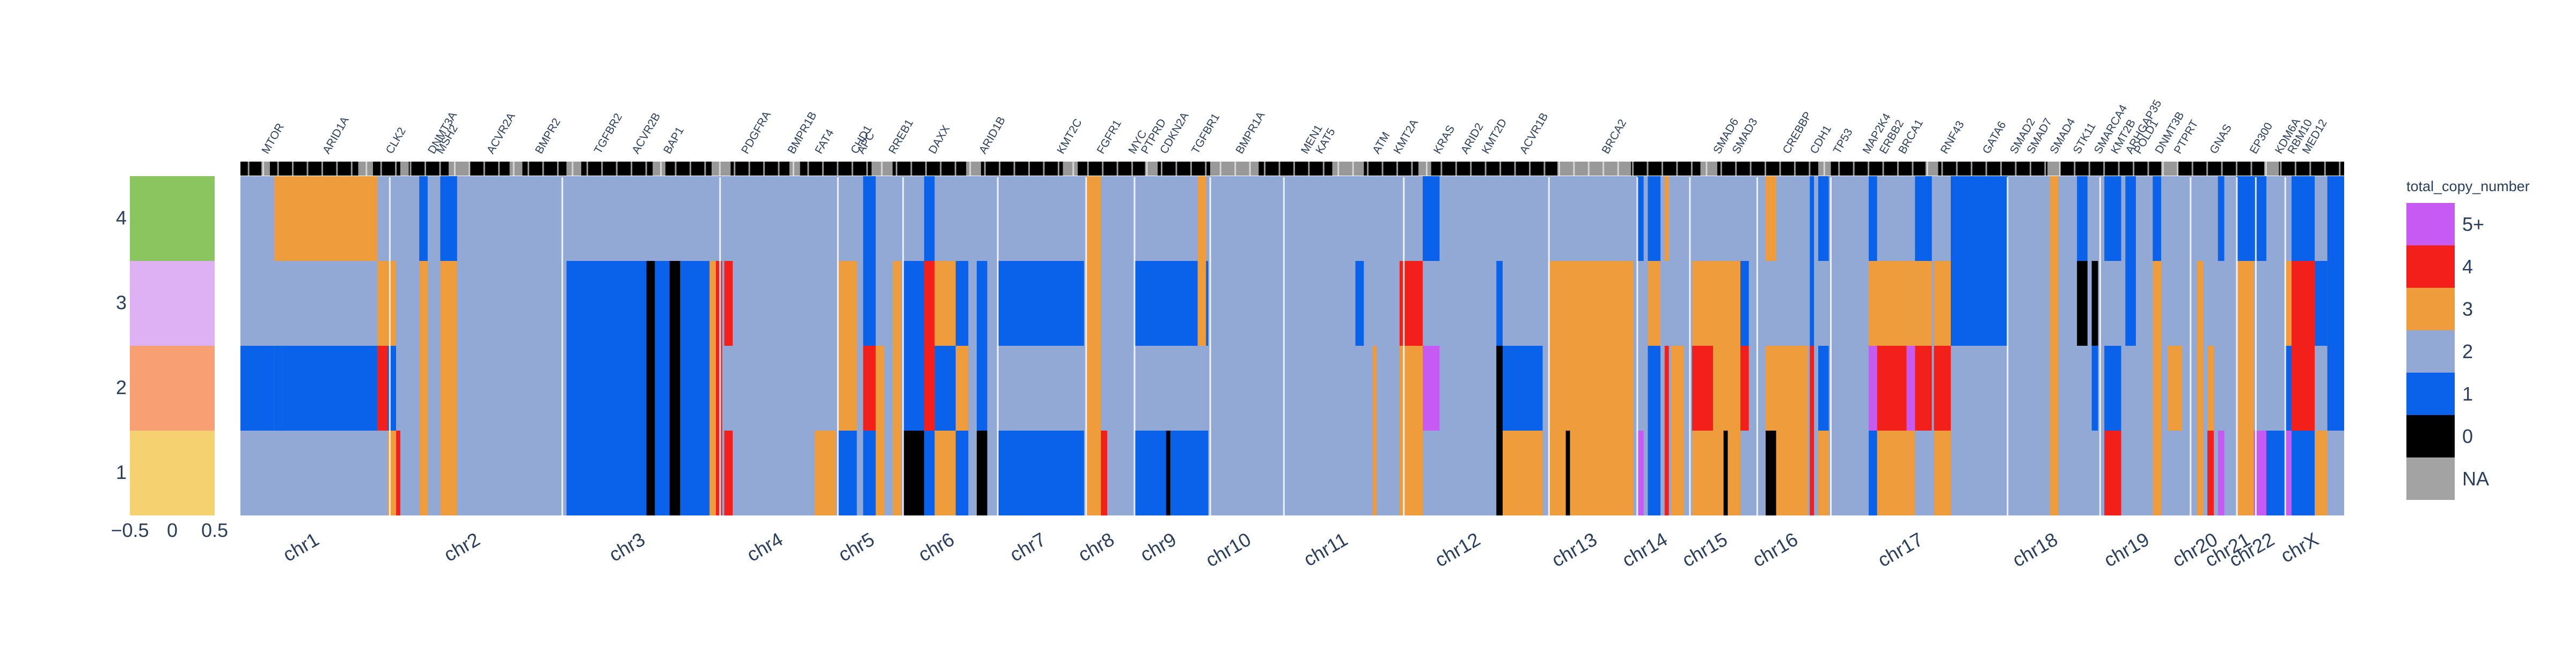 This screenshot has width=2576, height=647. What do you see at coordinates (608, 133) in the screenshot?
I see `gene-label: TGFBR2` at bounding box center [608, 133].